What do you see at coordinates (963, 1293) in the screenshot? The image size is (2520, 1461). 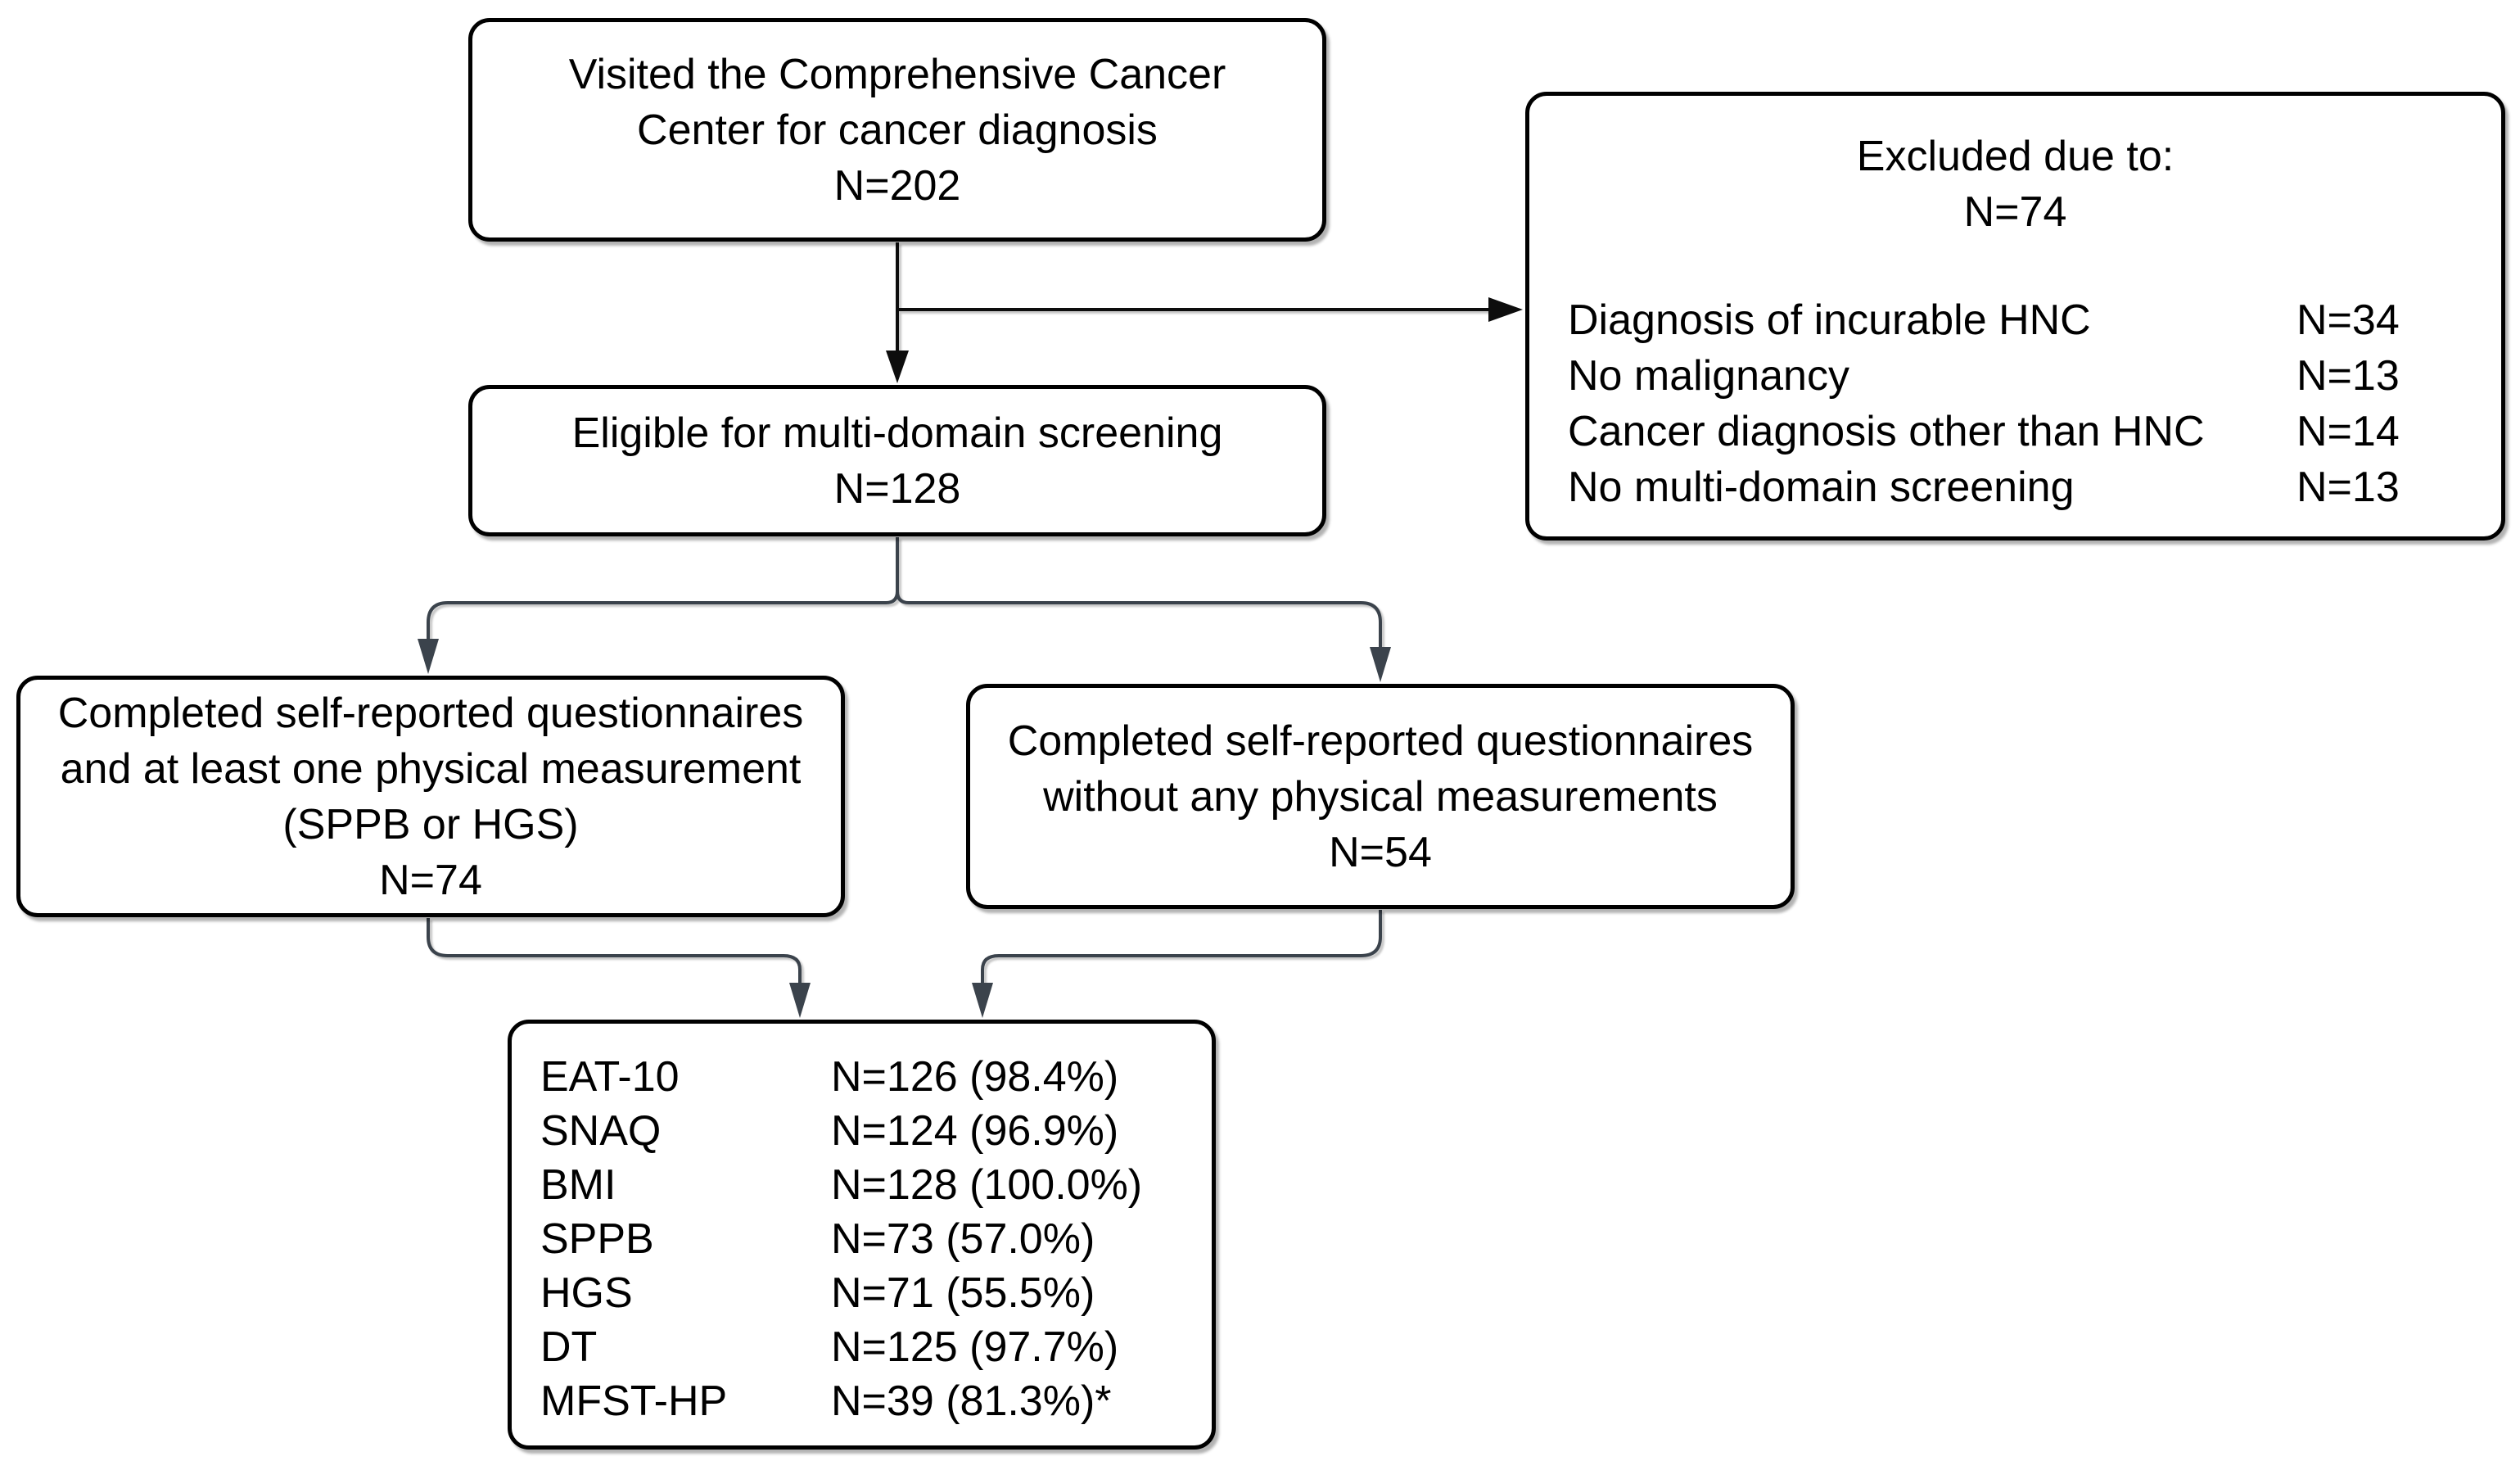 I see `measure-value: N=71 (55.5%)` at bounding box center [963, 1293].